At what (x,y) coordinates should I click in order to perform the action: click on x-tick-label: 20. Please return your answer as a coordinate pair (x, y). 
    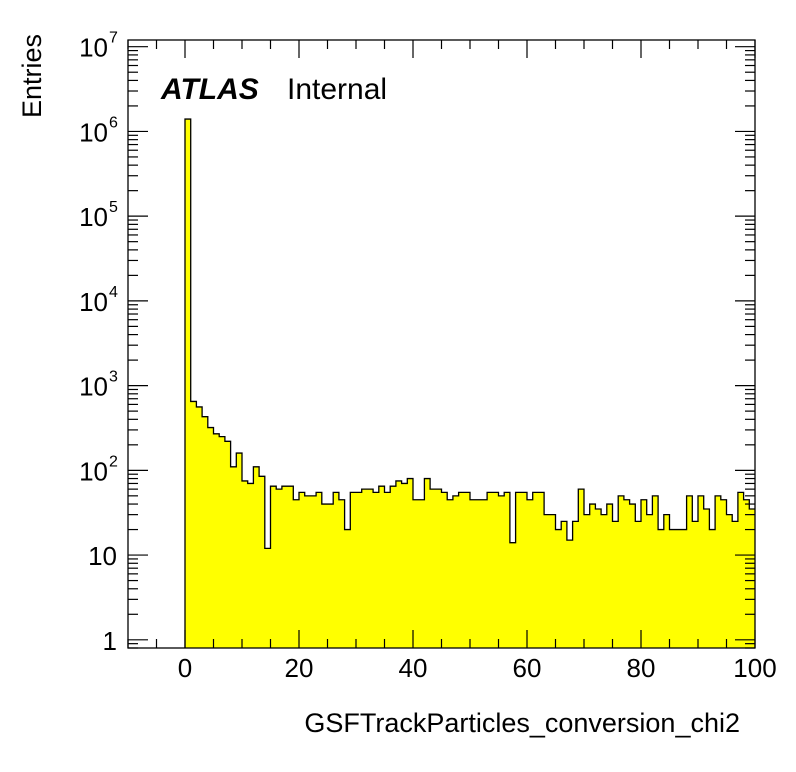
    Looking at the image, I should click on (299, 668).